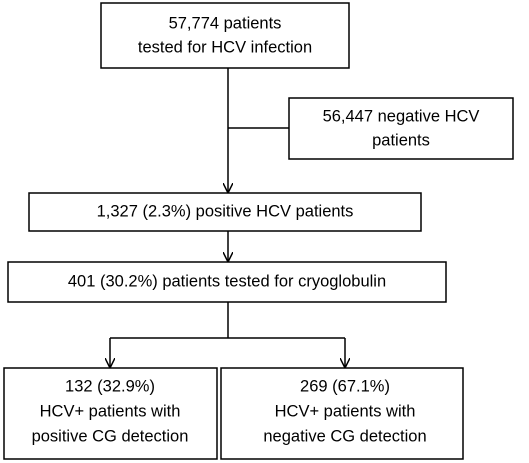 Image resolution: width=529 pixels, height=463 pixels. I want to click on node-text: 269 (67.1%), so click(345, 386).